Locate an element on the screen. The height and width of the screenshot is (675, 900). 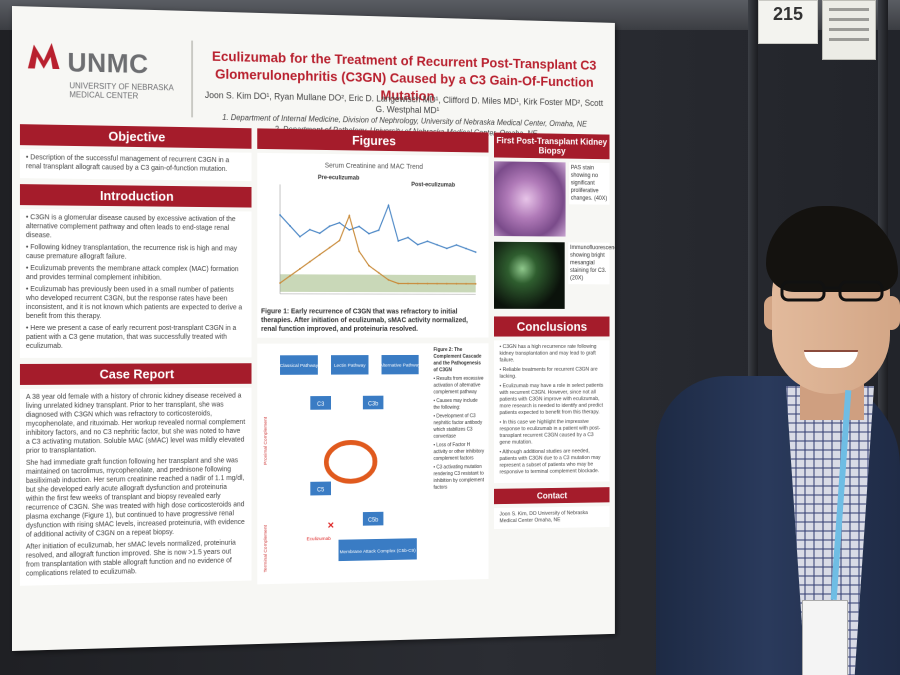
lectin-pathway-label: Lectin Pathway is located at coordinates (350, 366).